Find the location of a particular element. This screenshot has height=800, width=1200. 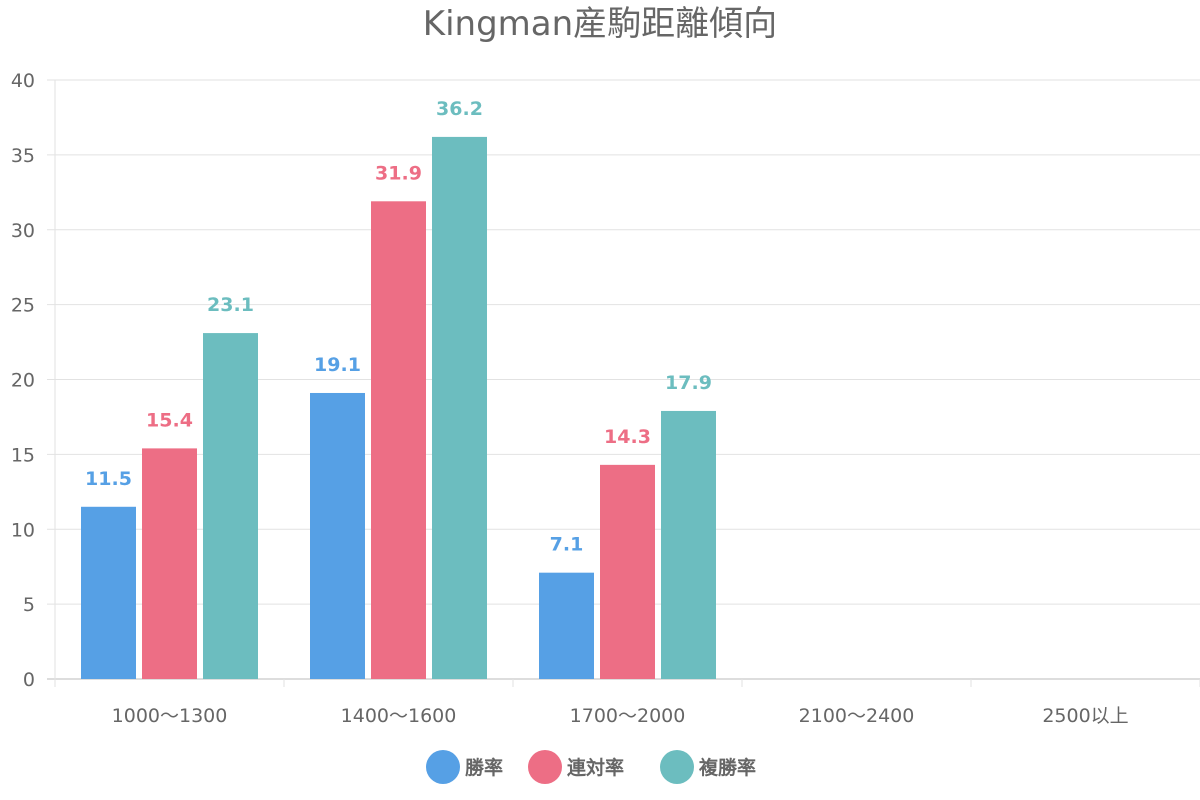

legend-label: 勝率 is located at coordinates (484, 767).